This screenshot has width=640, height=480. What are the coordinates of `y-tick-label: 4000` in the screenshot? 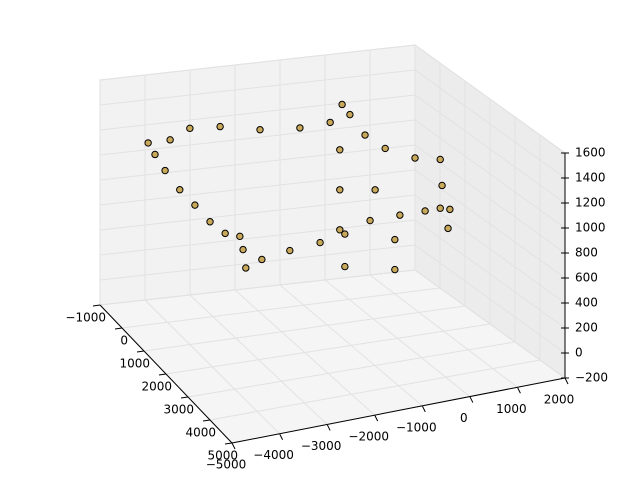 It's located at (200, 433).